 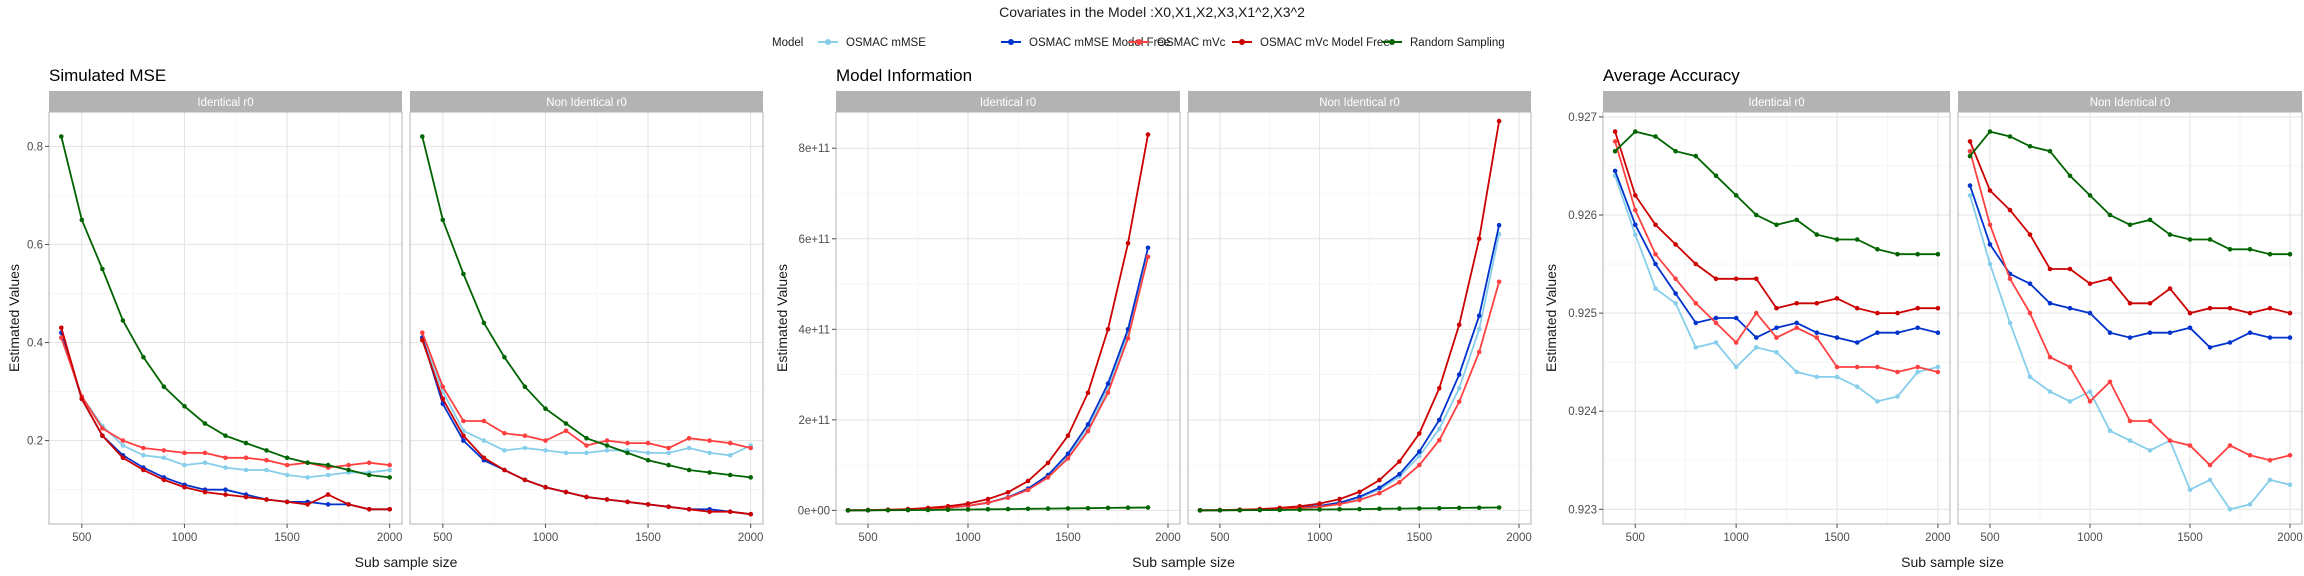 What do you see at coordinates (1551, 318) in the screenshot?
I see `y-axis-label: Estimated Values` at bounding box center [1551, 318].